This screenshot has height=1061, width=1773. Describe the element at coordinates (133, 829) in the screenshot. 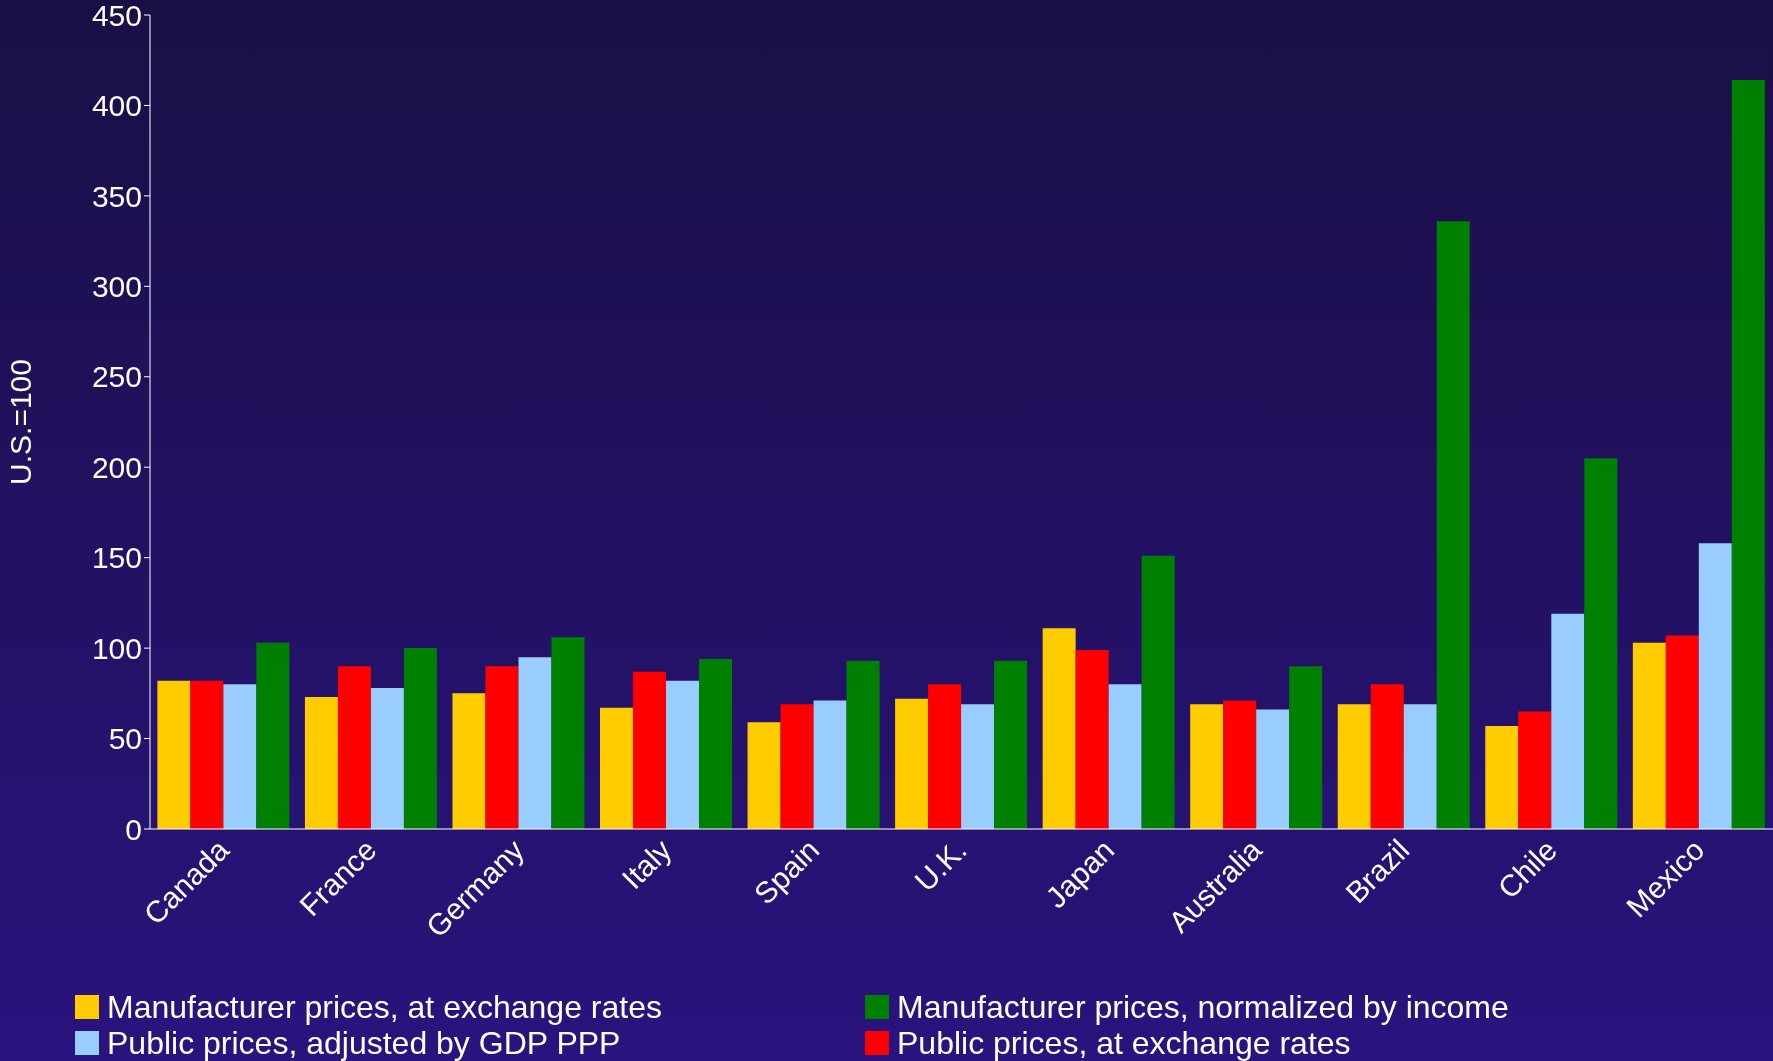

I see `y-tick-label: 0` at that location.